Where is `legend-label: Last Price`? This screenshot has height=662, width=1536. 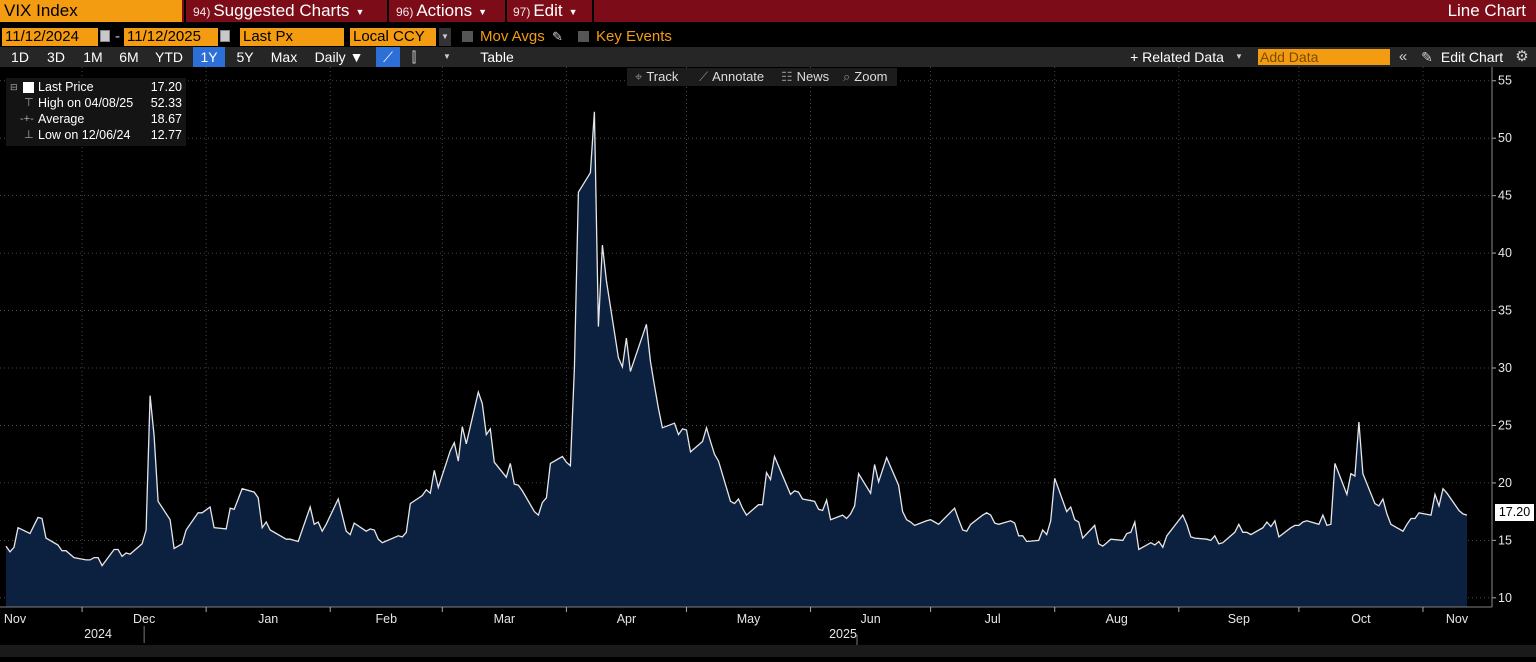
legend-label: Last Price is located at coordinates (66, 87).